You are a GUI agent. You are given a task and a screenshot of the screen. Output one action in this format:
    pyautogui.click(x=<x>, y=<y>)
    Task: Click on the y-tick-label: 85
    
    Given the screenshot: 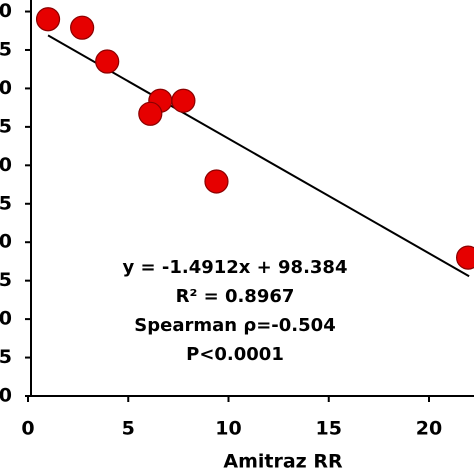 What is the action you would take?
    pyautogui.click(x=6, y=126)
    